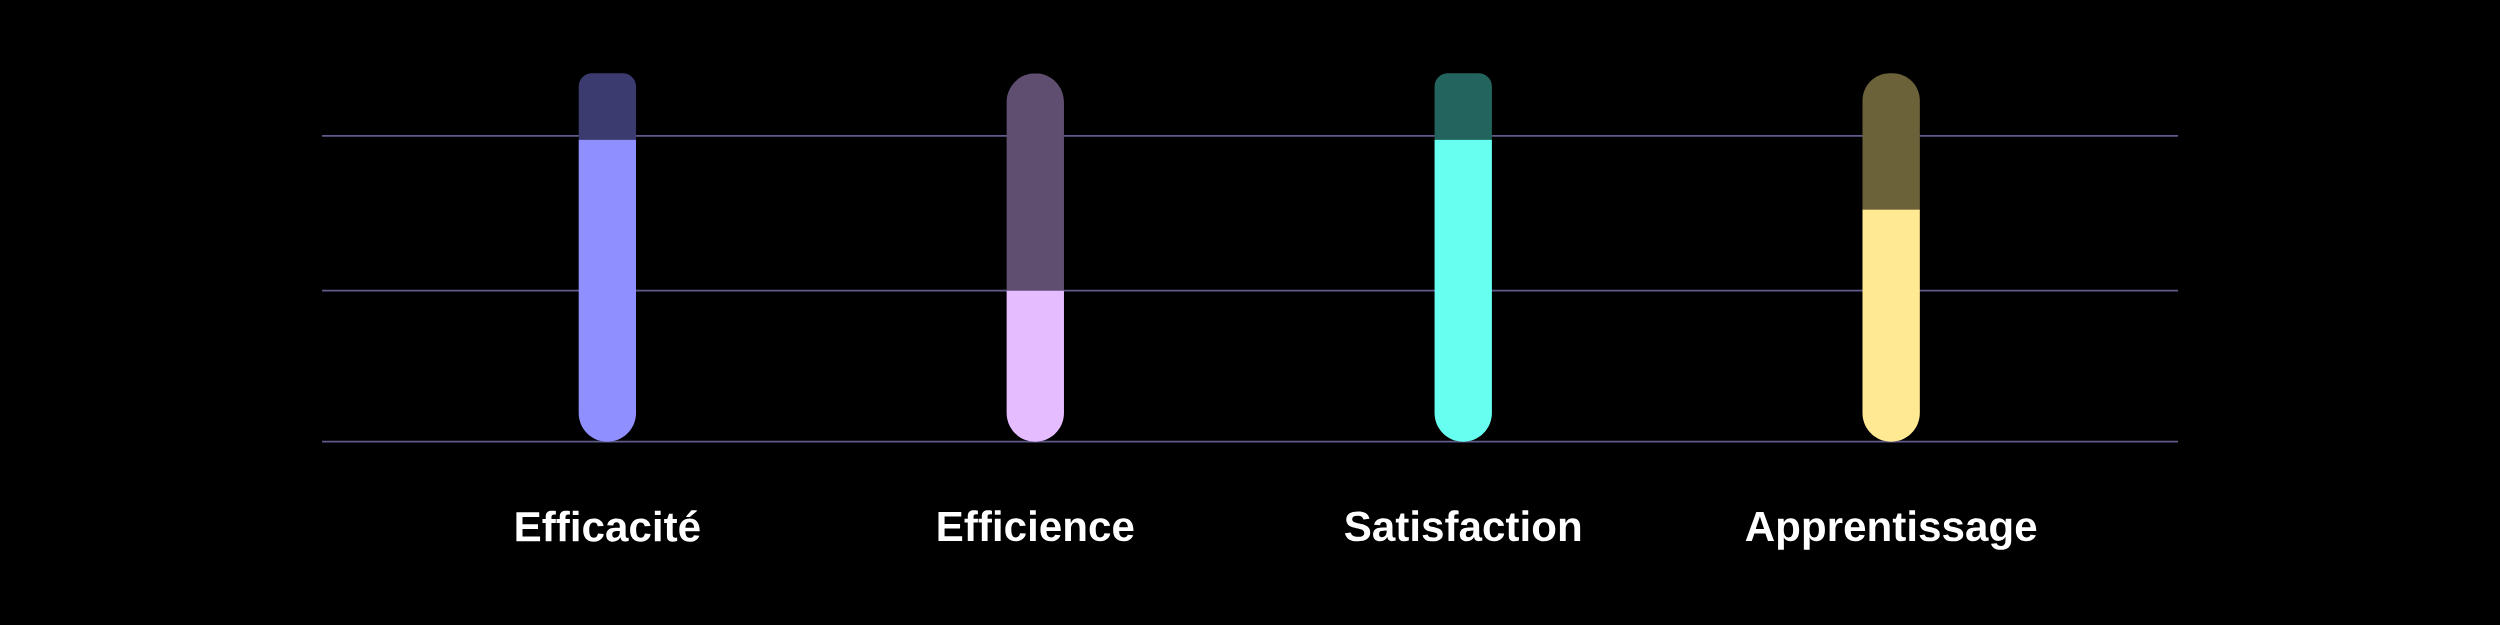 The height and width of the screenshot is (625, 2500). Describe the element at coordinates (1036, 526) in the screenshot. I see `x-tick-label: Efficience` at that location.